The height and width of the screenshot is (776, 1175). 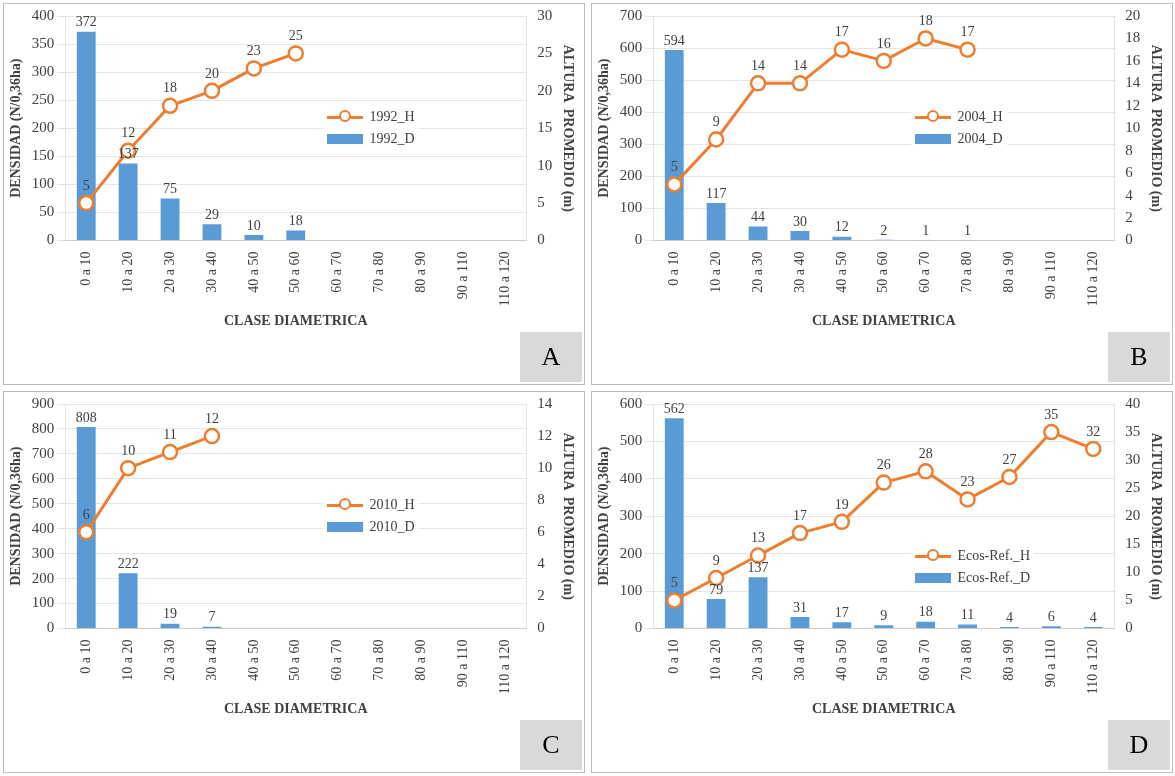 I want to click on y2-tick-label: 2, so click(x=1129, y=216).